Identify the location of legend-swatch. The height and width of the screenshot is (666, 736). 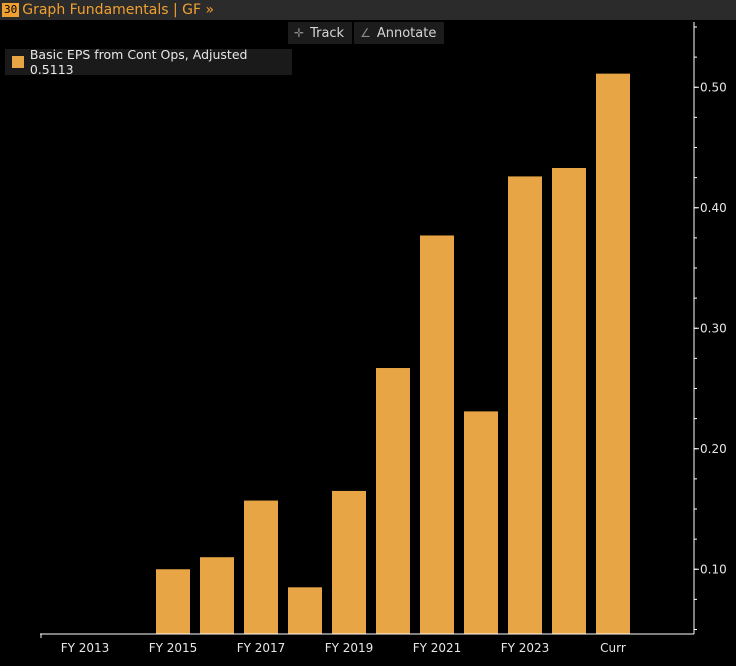
(18, 62).